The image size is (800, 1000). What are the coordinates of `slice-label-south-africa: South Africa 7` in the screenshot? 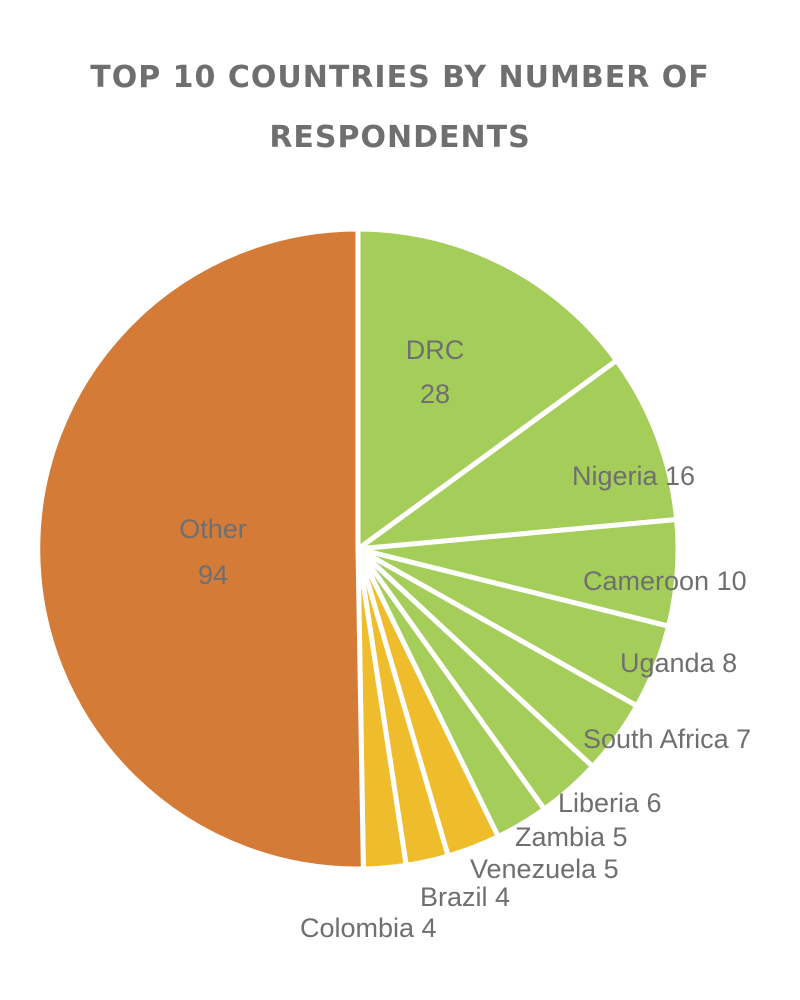 It's located at (667, 739).